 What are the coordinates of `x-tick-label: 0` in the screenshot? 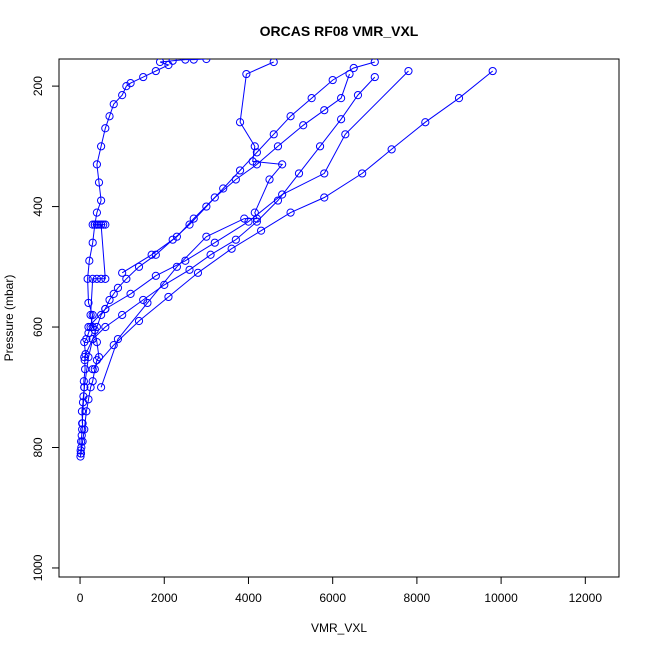 It's located at (80, 598).